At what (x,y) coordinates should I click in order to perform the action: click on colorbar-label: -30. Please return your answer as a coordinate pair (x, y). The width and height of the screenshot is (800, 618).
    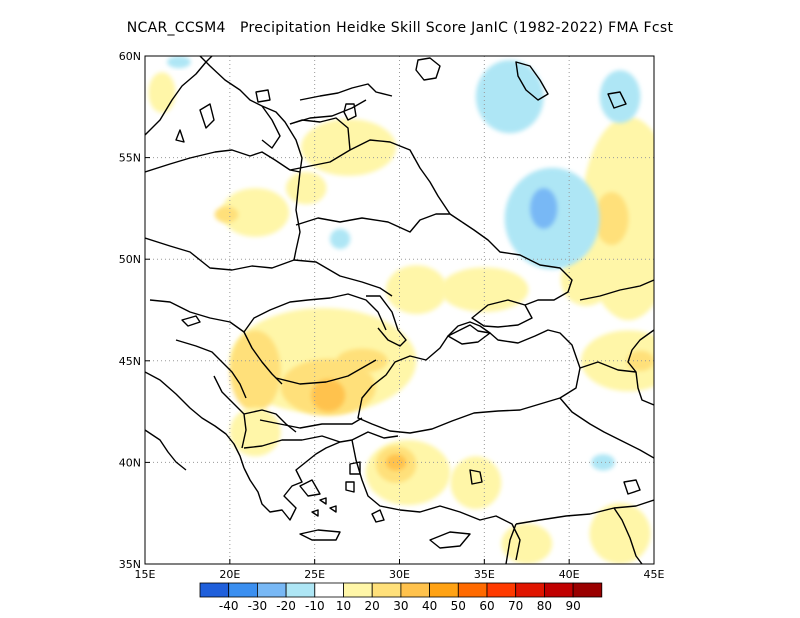
    Looking at the image, I should click on (258, 606).